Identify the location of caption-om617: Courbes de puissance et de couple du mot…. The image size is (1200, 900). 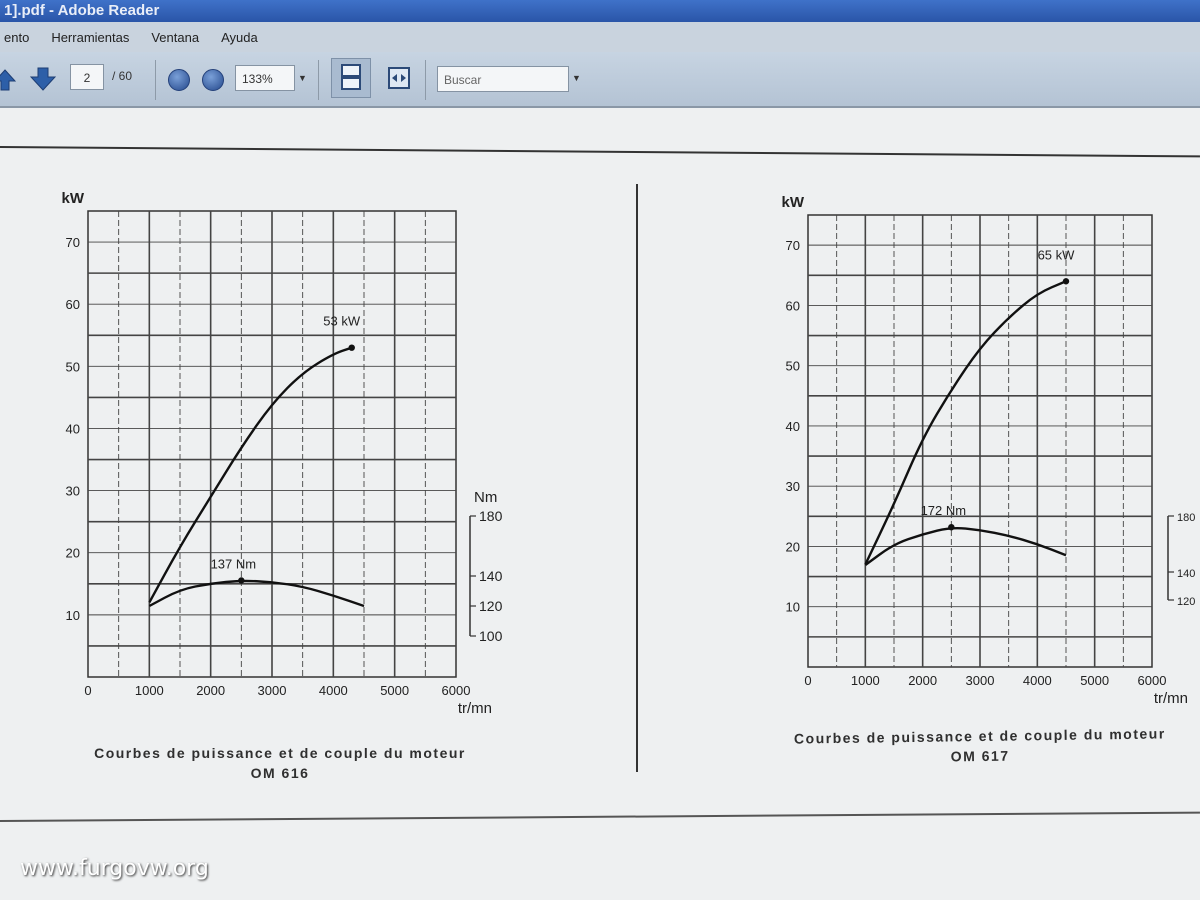
(980, 746).